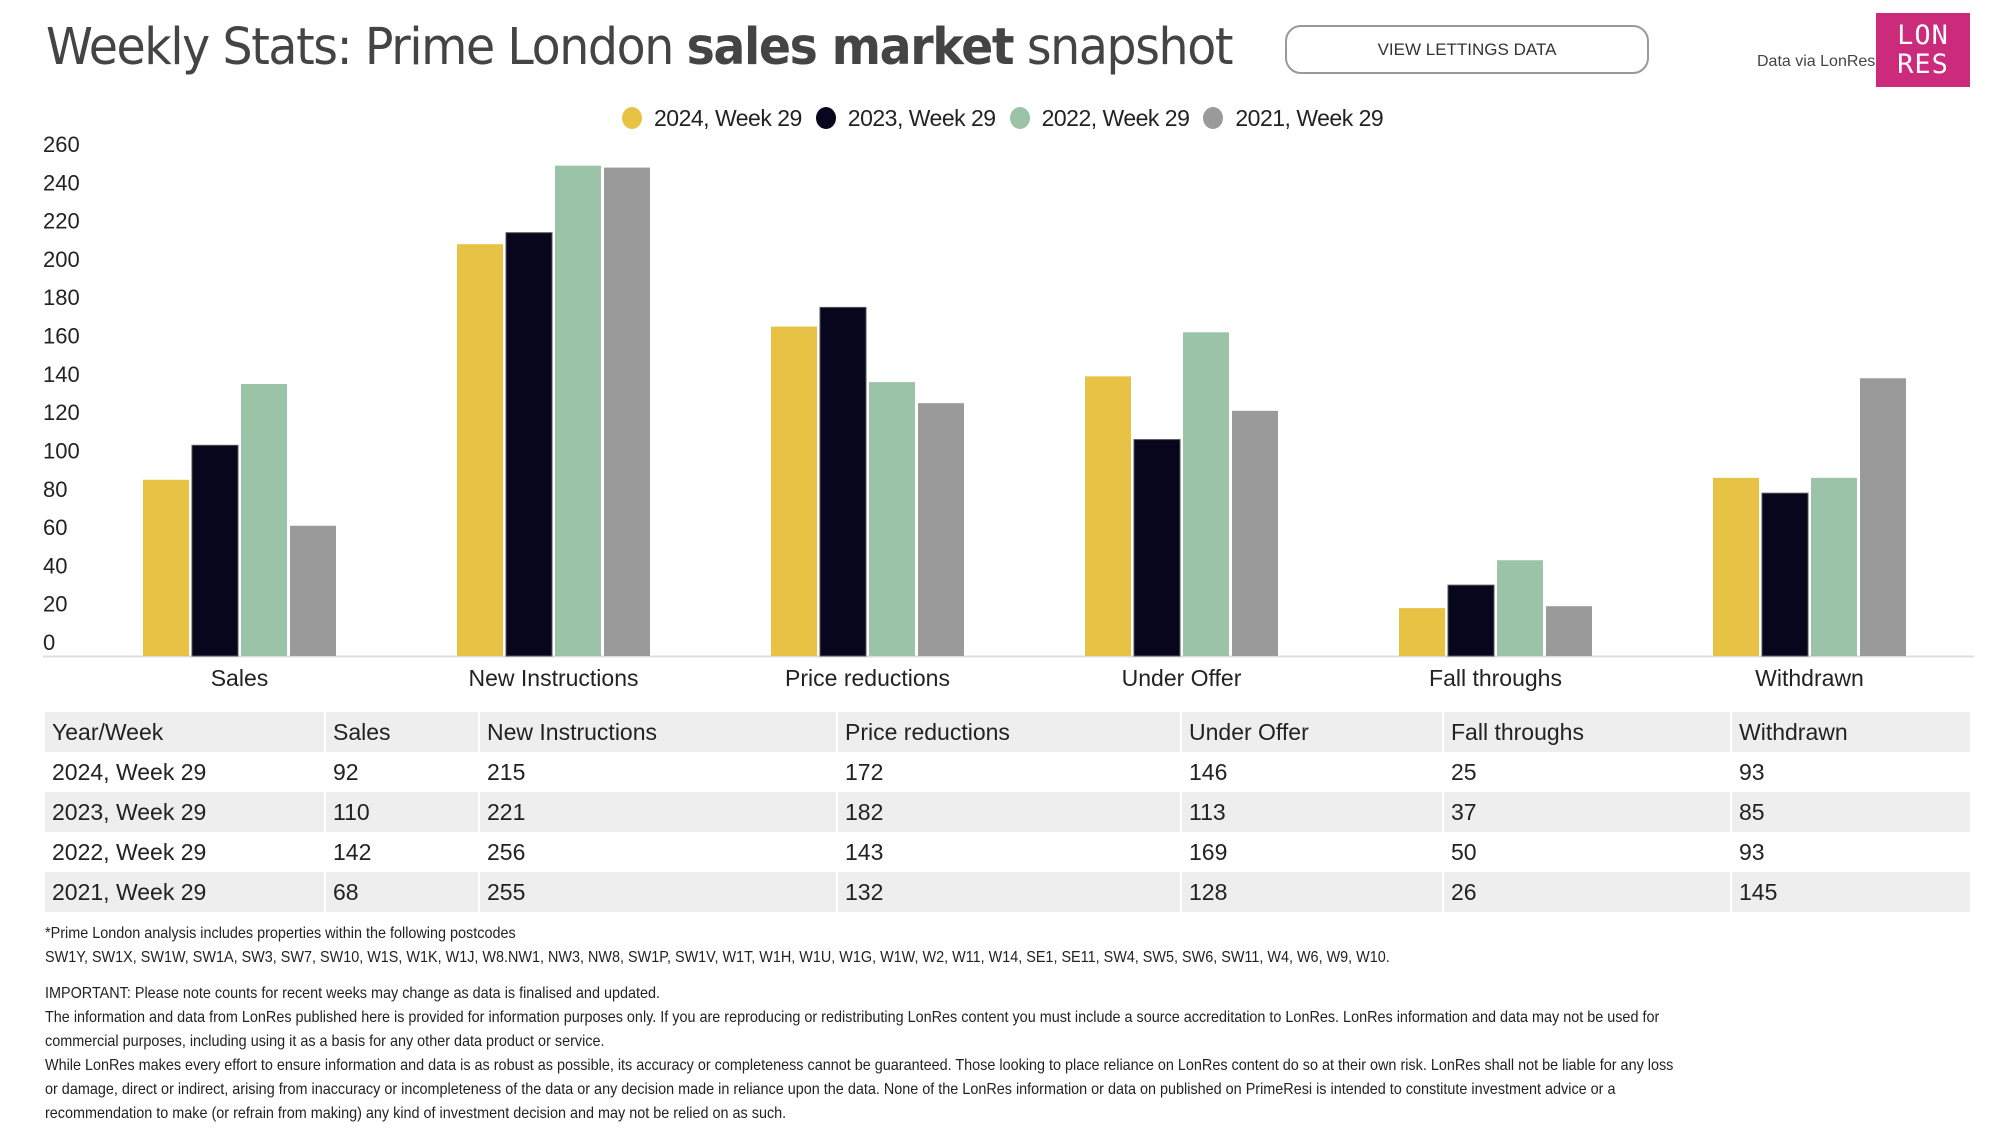 This screenshot has height=1129, width=2000. I want to click on table-cell: 146, so click(1208, 771).